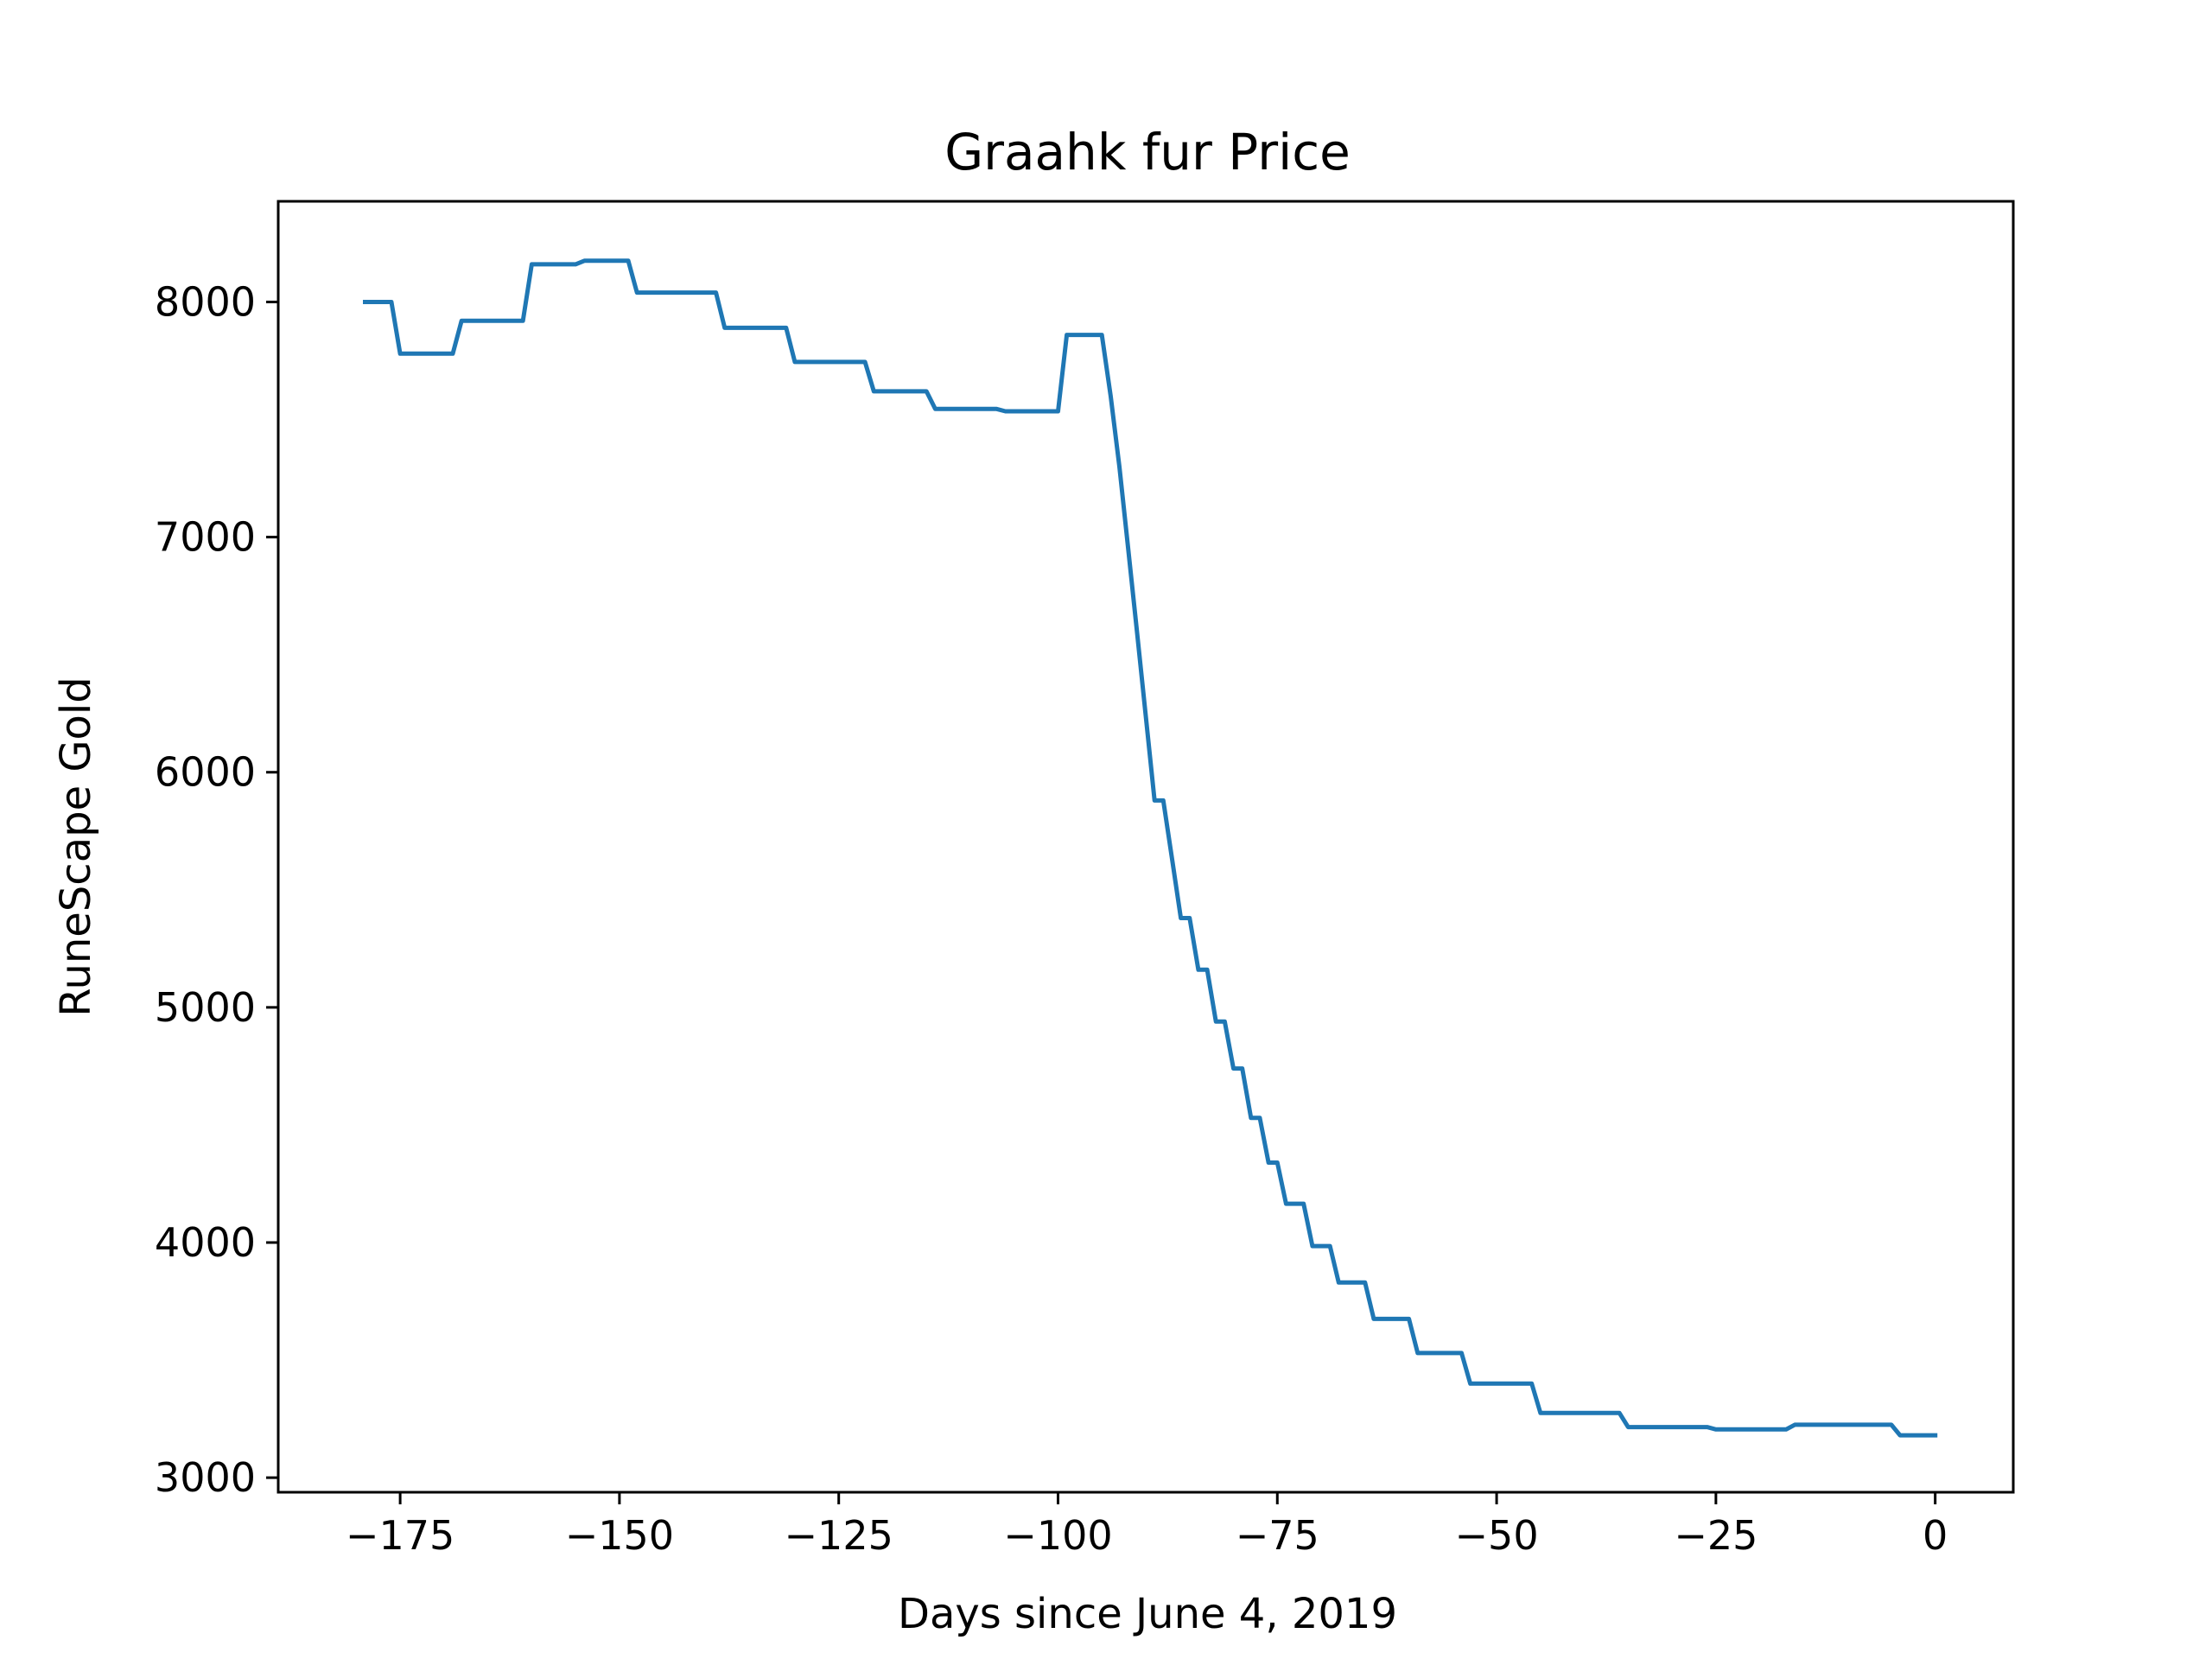 The width and height of the screenshot is (2212, 1659). Describe the element at coordinates (1716, 1535) in the screenshot. I see `x-tick-label: −25` at that location.